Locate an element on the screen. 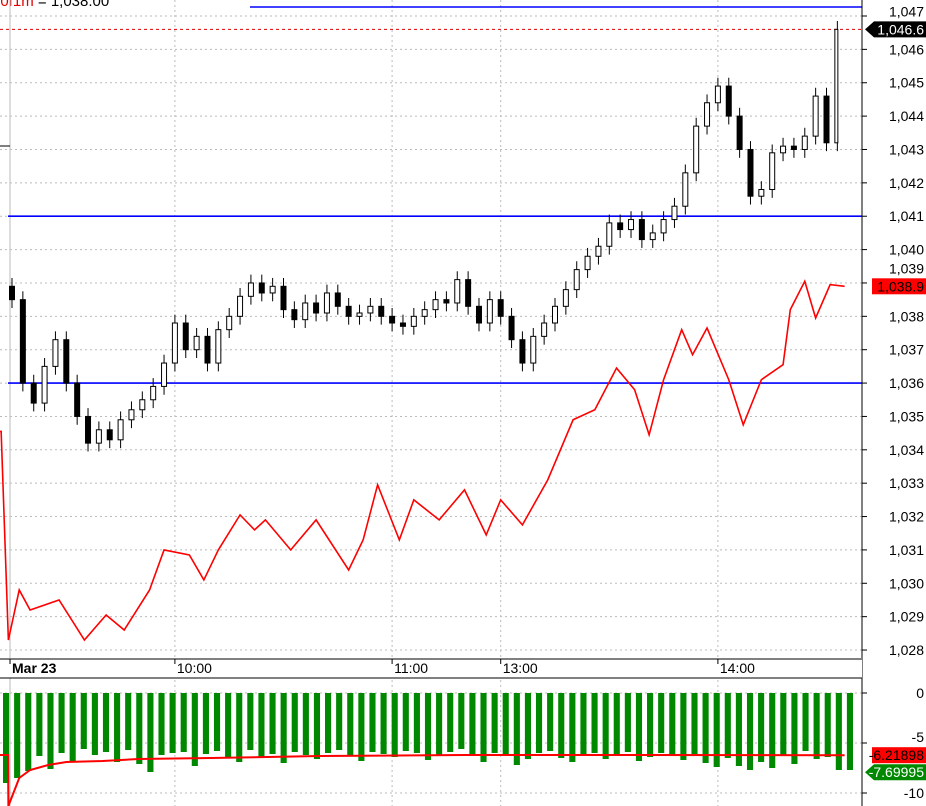 The width and height of the screenshot is (926, 806). time-tick-label: 14:00 is located at coordinates (737, 668).